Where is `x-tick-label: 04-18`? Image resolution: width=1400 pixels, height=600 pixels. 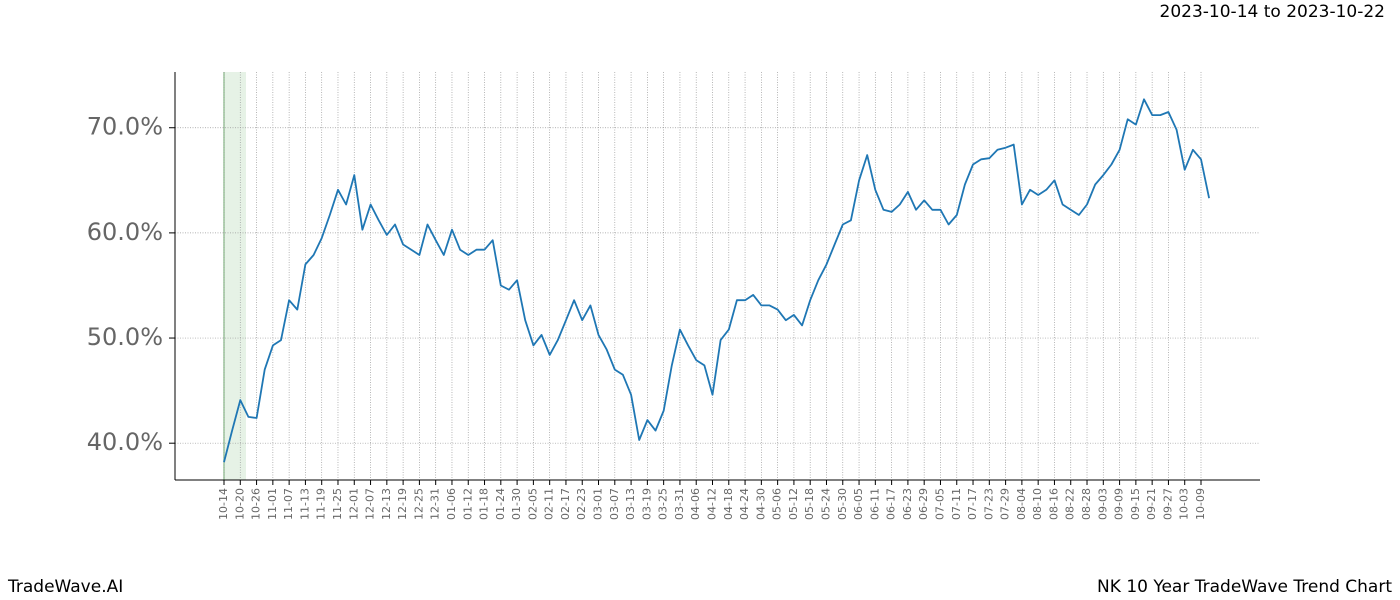
x-tick-label: 04-18 is located at coordinates (728, 504).